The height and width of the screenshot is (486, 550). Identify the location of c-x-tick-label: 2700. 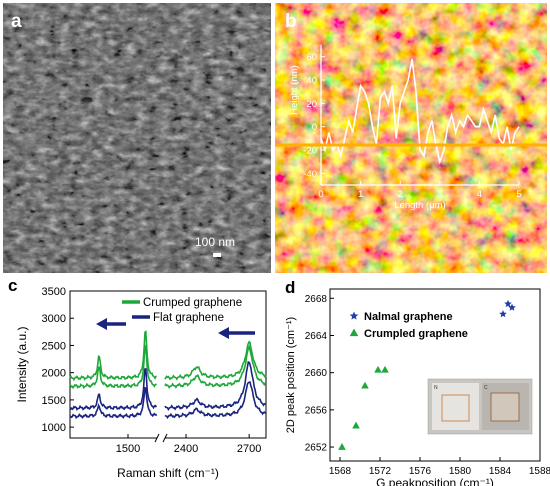
(249, 449).